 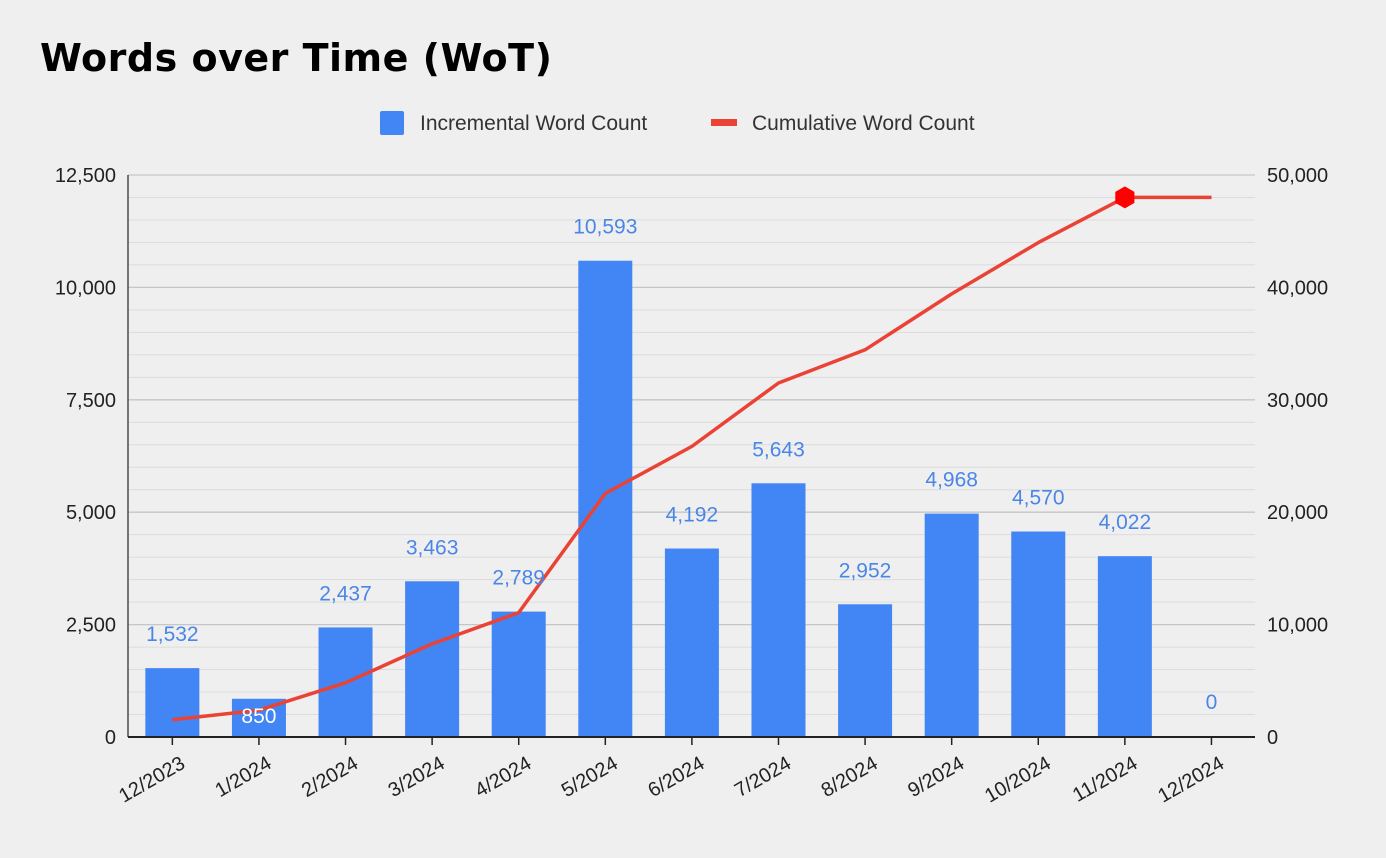 What do you see at coordinates (1125, 522) in the screenshot?
I see `bar-data-label: 4,022` at bounding box center [1125, 522].